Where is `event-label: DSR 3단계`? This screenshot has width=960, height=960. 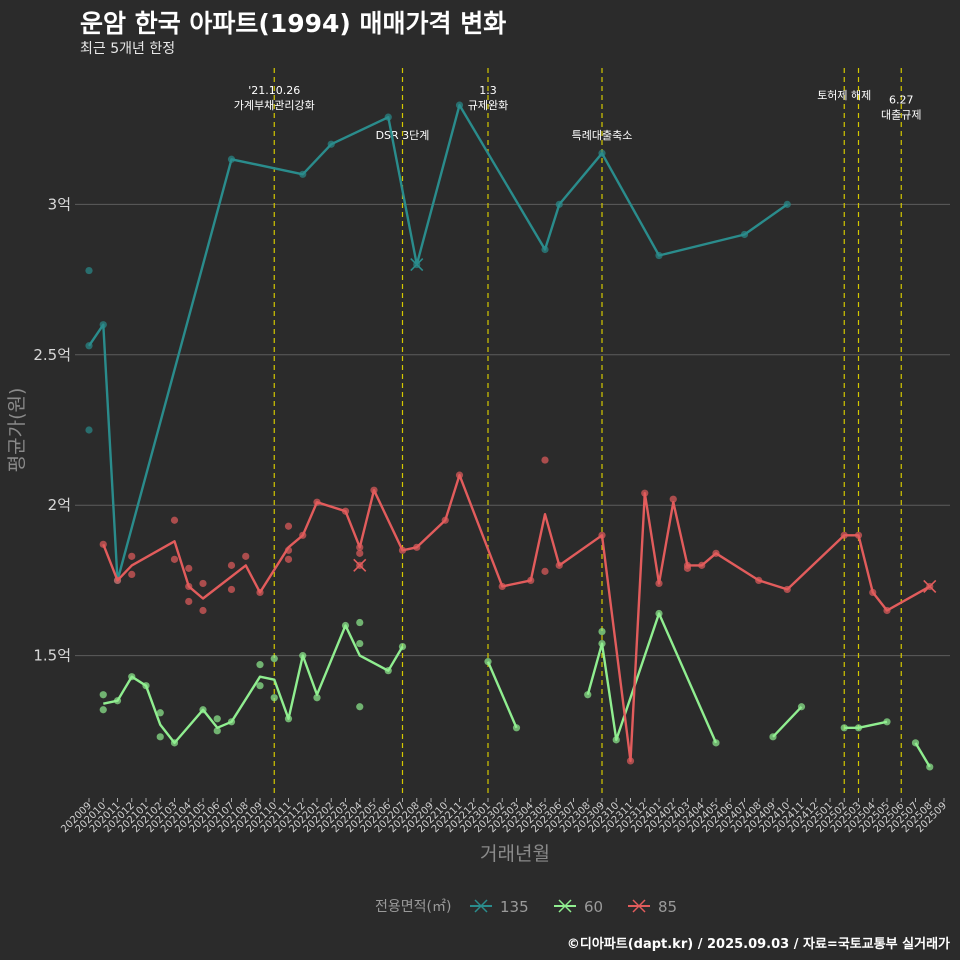 event-label: DSR 3단계 is located at coordinates (403, 135).